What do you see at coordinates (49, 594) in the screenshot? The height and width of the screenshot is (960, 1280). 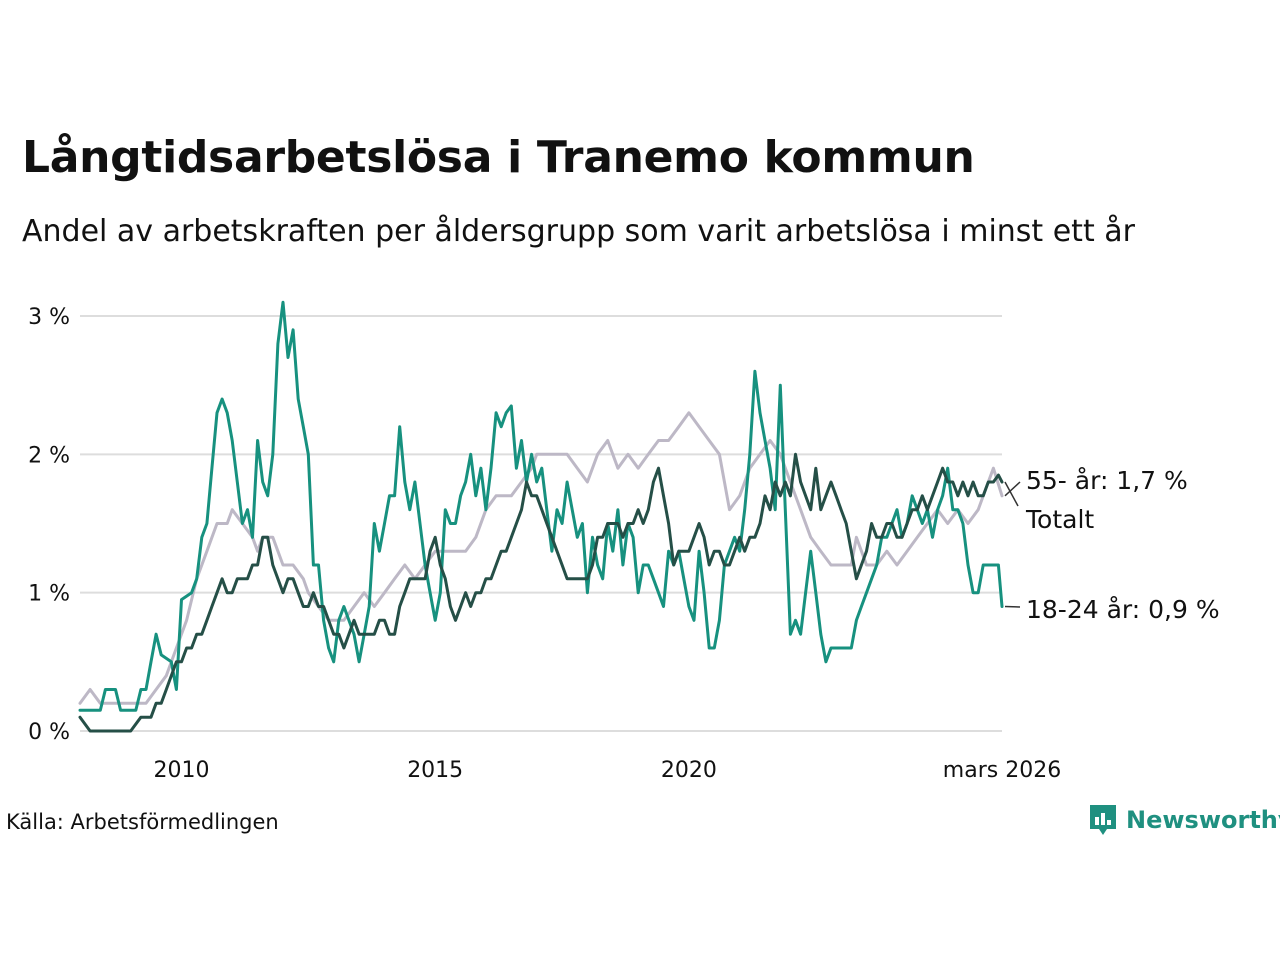 I see `y-tick-label: 1 %` at bounding box center [49, 594].